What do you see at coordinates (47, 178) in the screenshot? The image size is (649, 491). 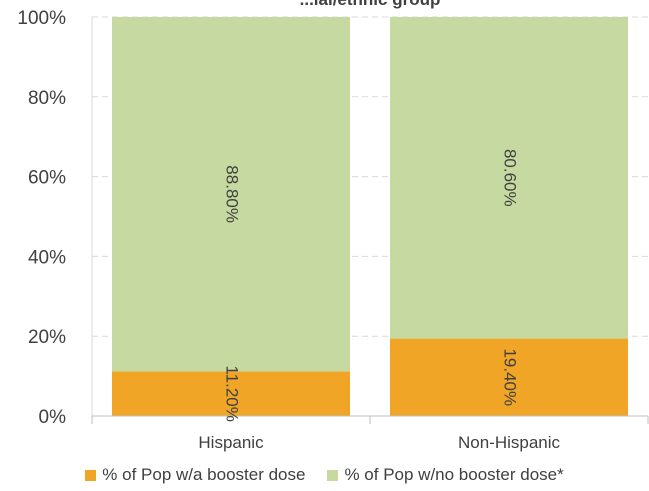 I see `y-tick-label: 60%` at bounding box center [47, 178].